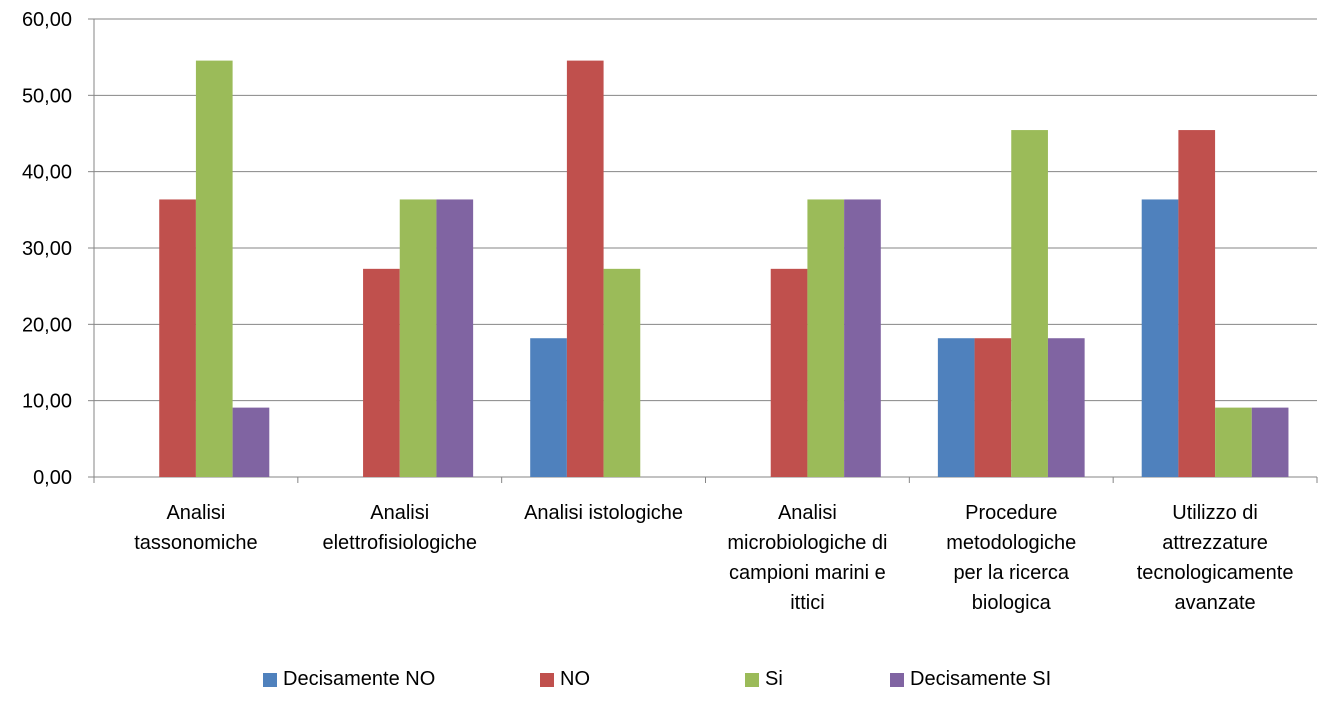 The image size is (1340, 715). What do you see at coordinates (1011, 513) in the screenshot?
I see `x-category-label-line: Procedure` at bounding box center [1011, 513].